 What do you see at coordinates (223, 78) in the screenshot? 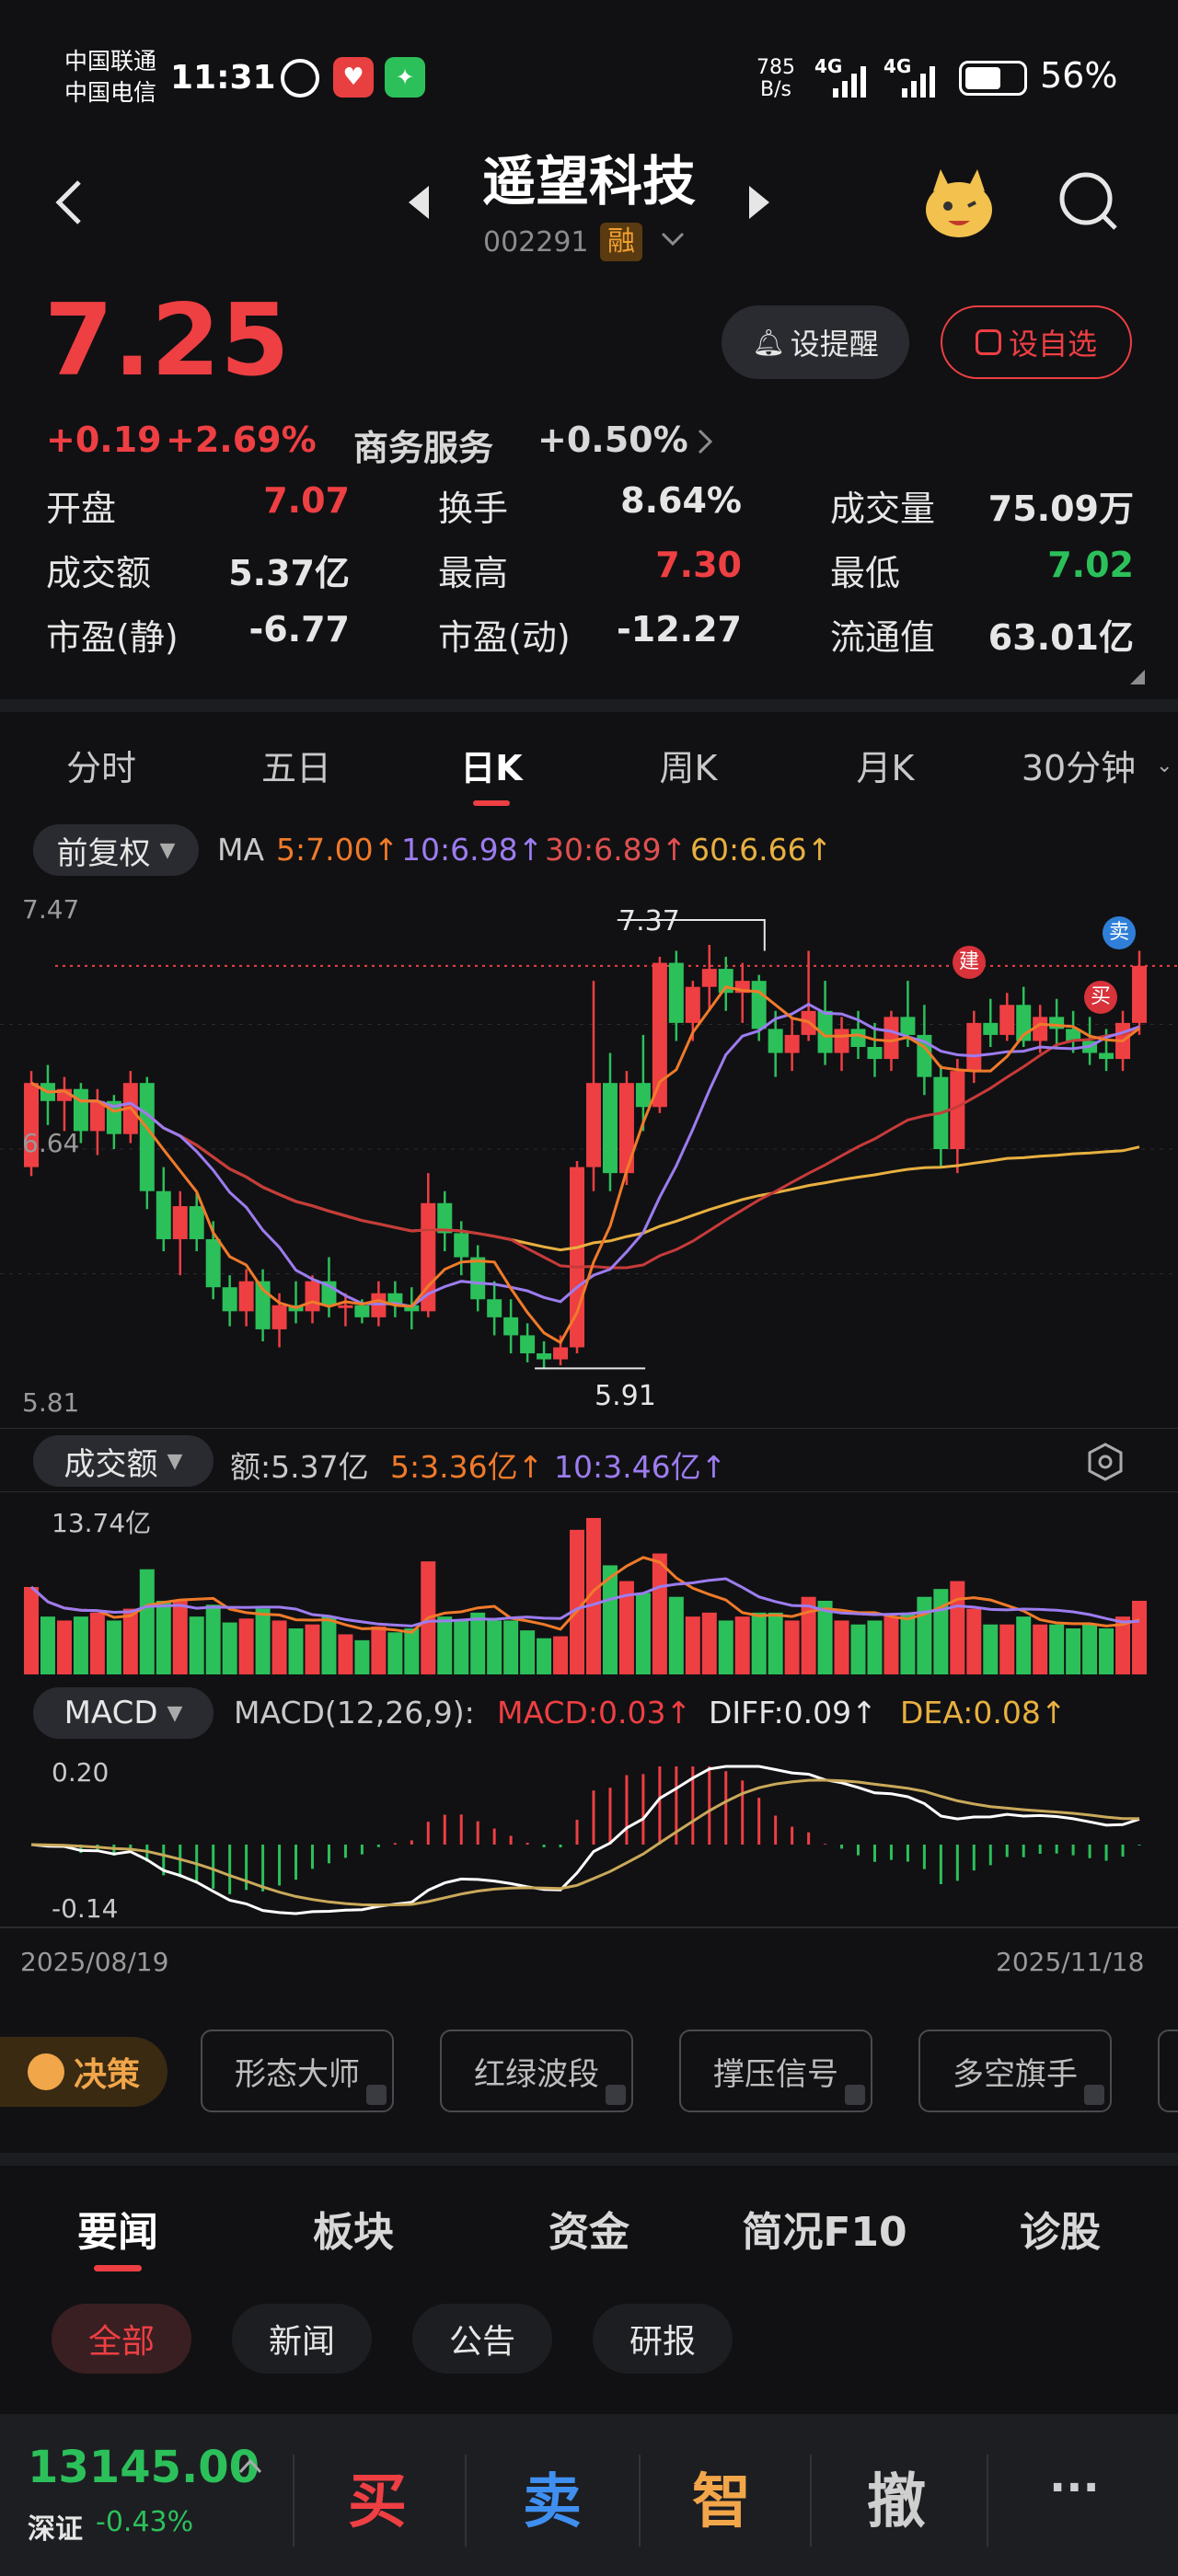
I see `clock: 11:31` at bounding box center [223, 78].